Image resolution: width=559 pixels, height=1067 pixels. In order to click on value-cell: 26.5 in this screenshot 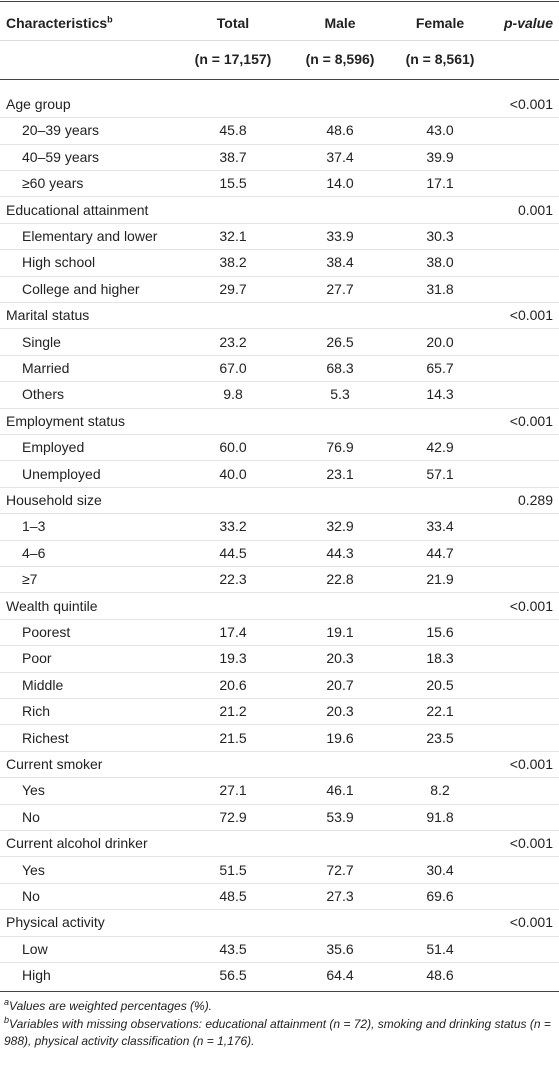, I will do `click(340, 341)`.